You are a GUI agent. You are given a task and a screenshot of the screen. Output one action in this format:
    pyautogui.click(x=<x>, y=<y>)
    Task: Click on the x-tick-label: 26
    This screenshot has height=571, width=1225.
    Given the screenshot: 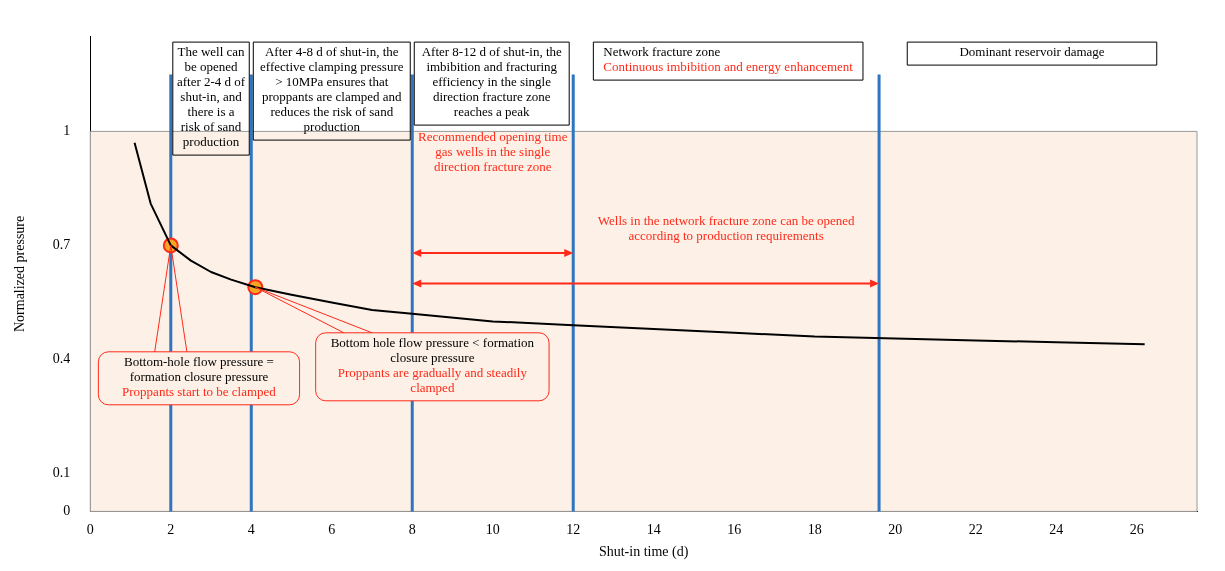 What is the action you would take?
    pyautogui.click(x=1136, y=530)
    